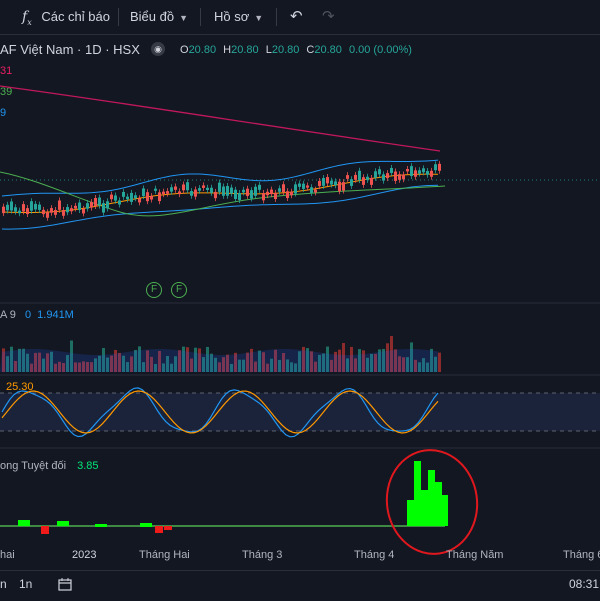 The image size is (600, 601). I want to click on stoch-k-line, so click(220, 412).